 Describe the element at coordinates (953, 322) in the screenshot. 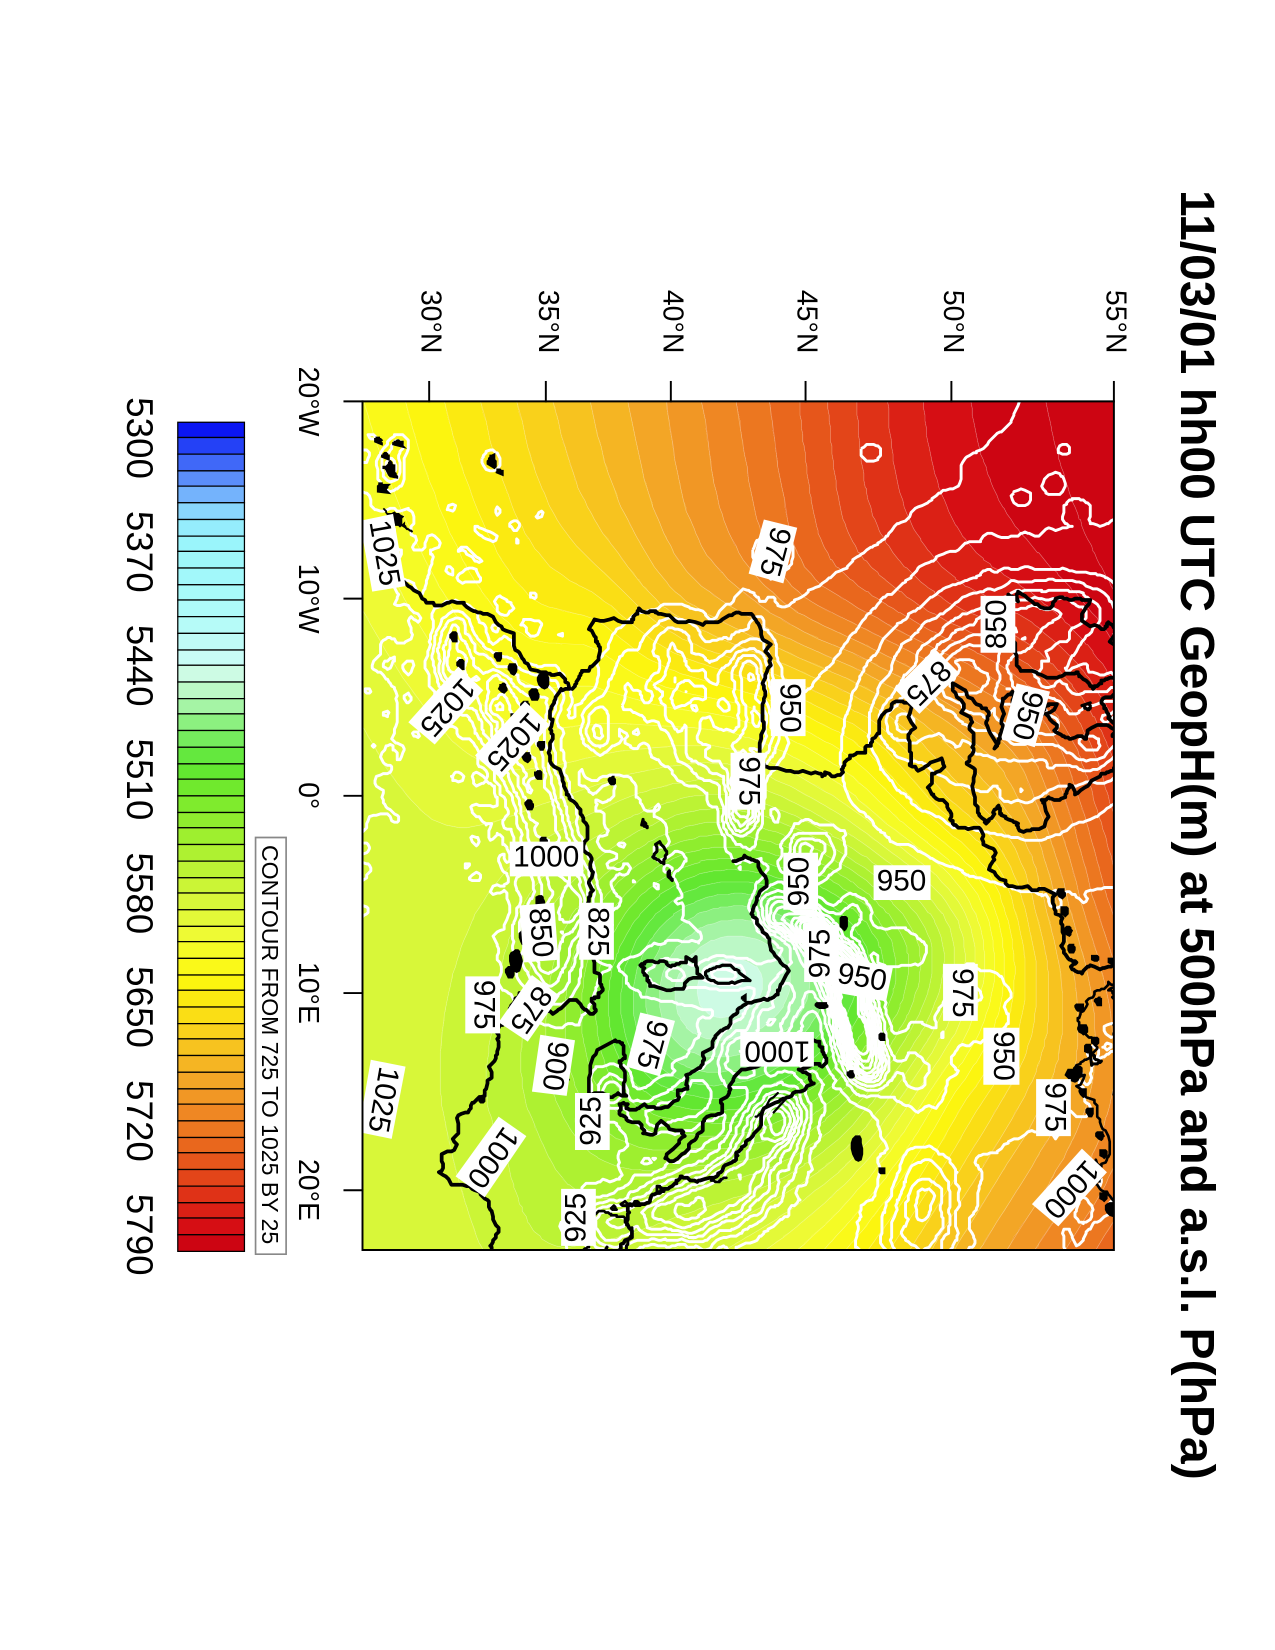

I see `svg-text: 50°N` at that location.